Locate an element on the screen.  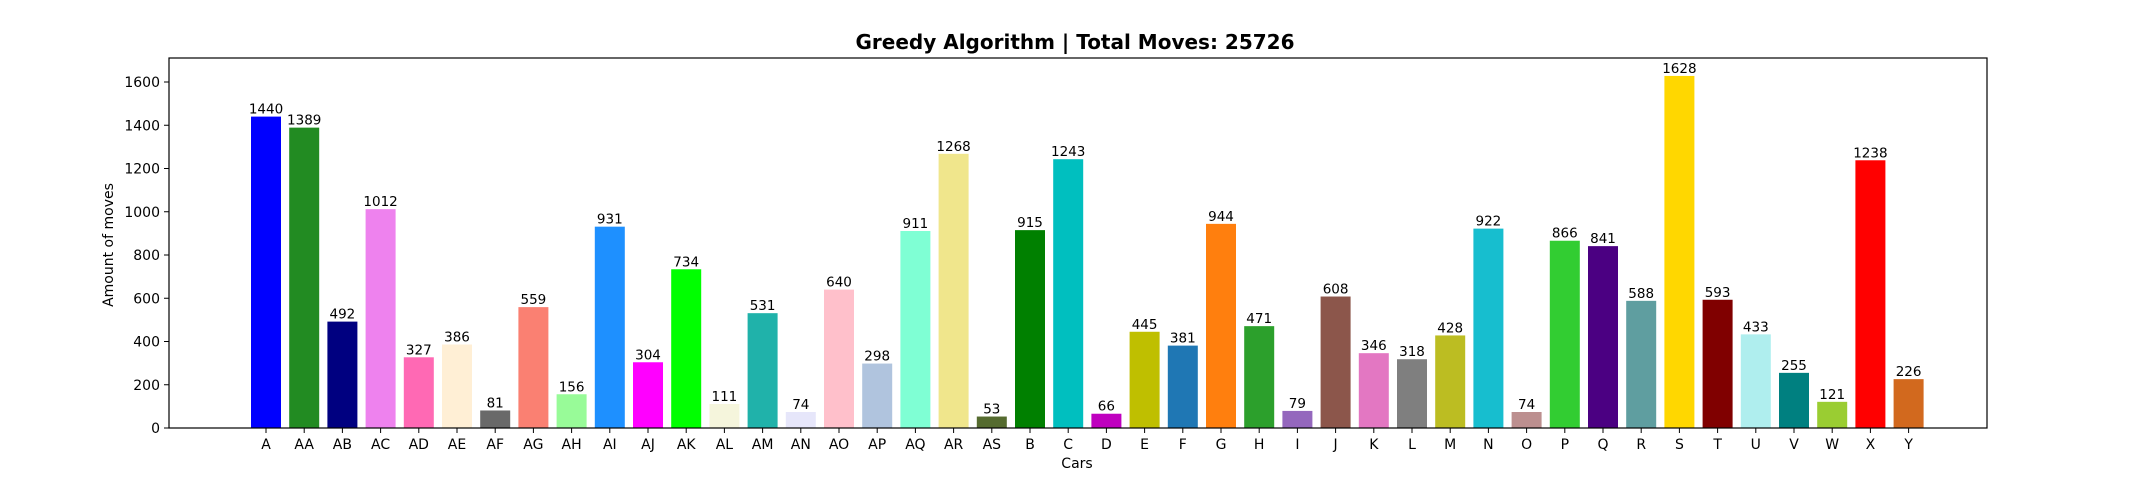
data-label-y: 226 is located at coordinates (1909, 372).